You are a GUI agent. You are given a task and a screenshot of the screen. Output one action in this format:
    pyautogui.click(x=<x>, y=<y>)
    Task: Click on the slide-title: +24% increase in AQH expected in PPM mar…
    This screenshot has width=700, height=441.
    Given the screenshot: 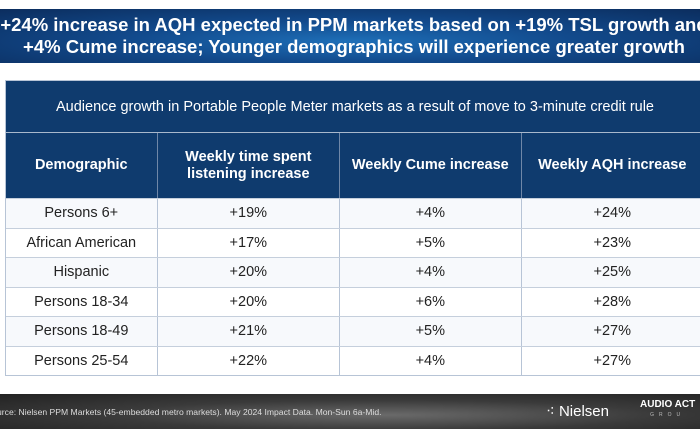 What is the action you would take?
    pyautogui.click(x=350, y=36)
    